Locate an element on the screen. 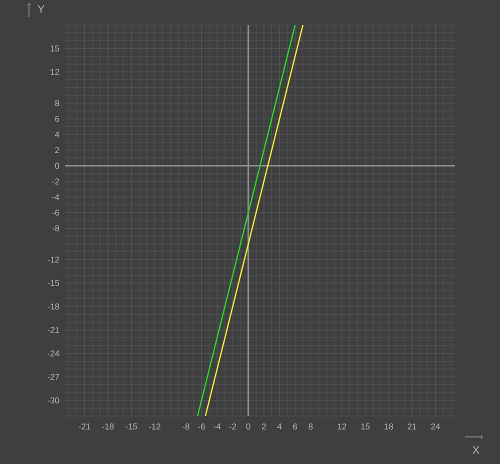 The height and width of the screenshot is (464, 500). x-tick-label: 15 is located at coordinates (365, 427).